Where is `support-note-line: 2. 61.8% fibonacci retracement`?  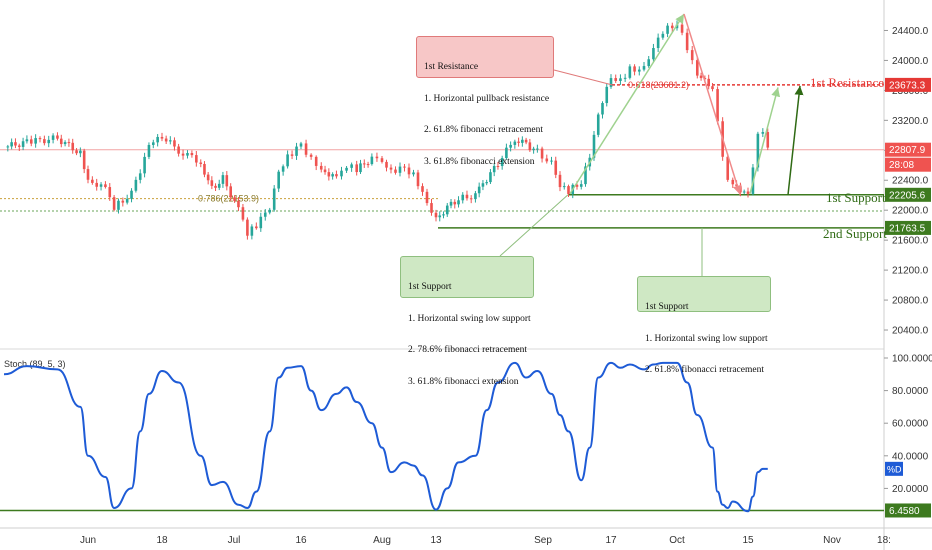
support-note-line: 2. 61.8% fibonacci retracement is located at coordinates (704, 370).